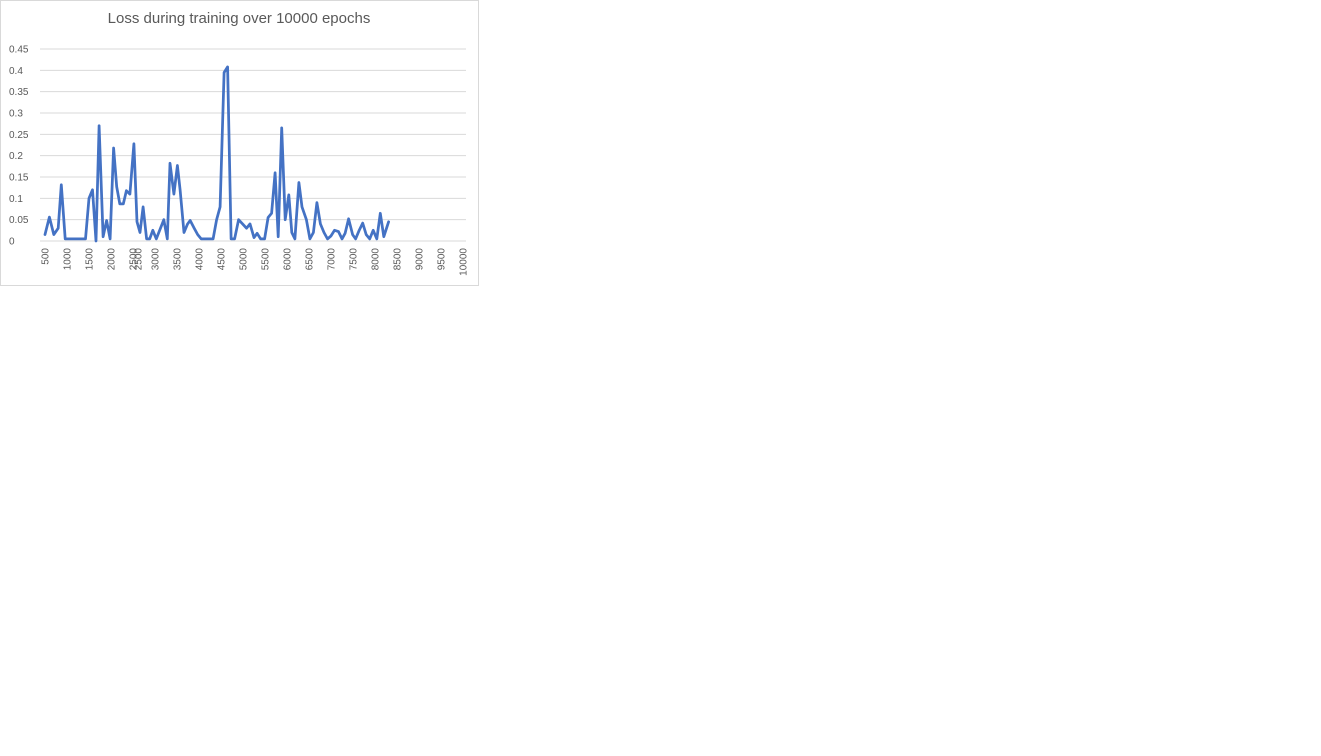 The image size is (1321, 756). What do you see at coordinates (178, 259) in the screenshot?
I see `x-tick-label: 3500` at bounding box center [178, 259].